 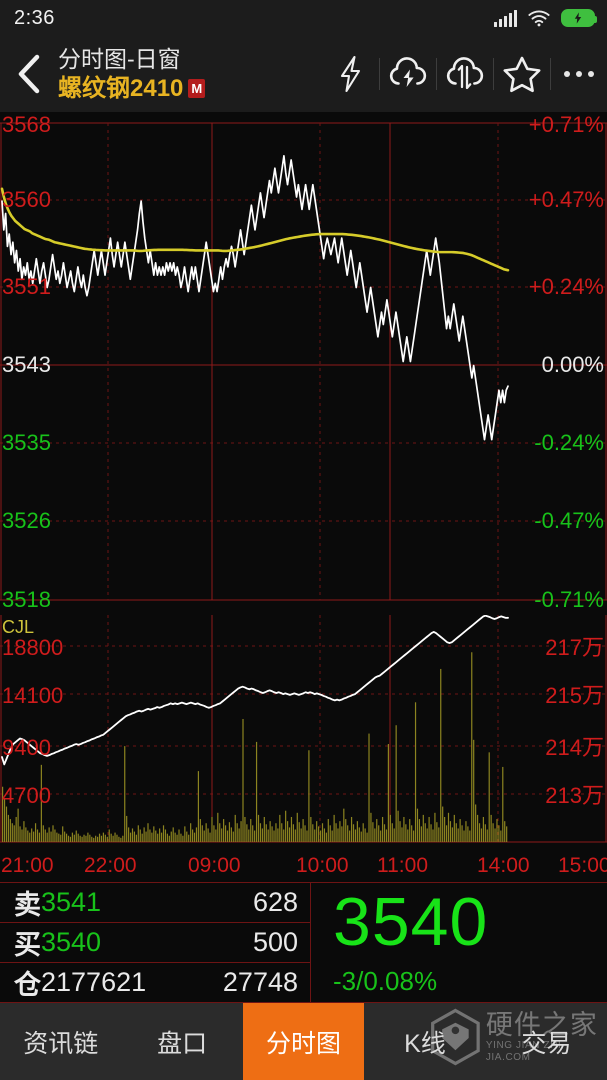 I want to click on time-tick-1: 22:00, so click(x=110, y=865).